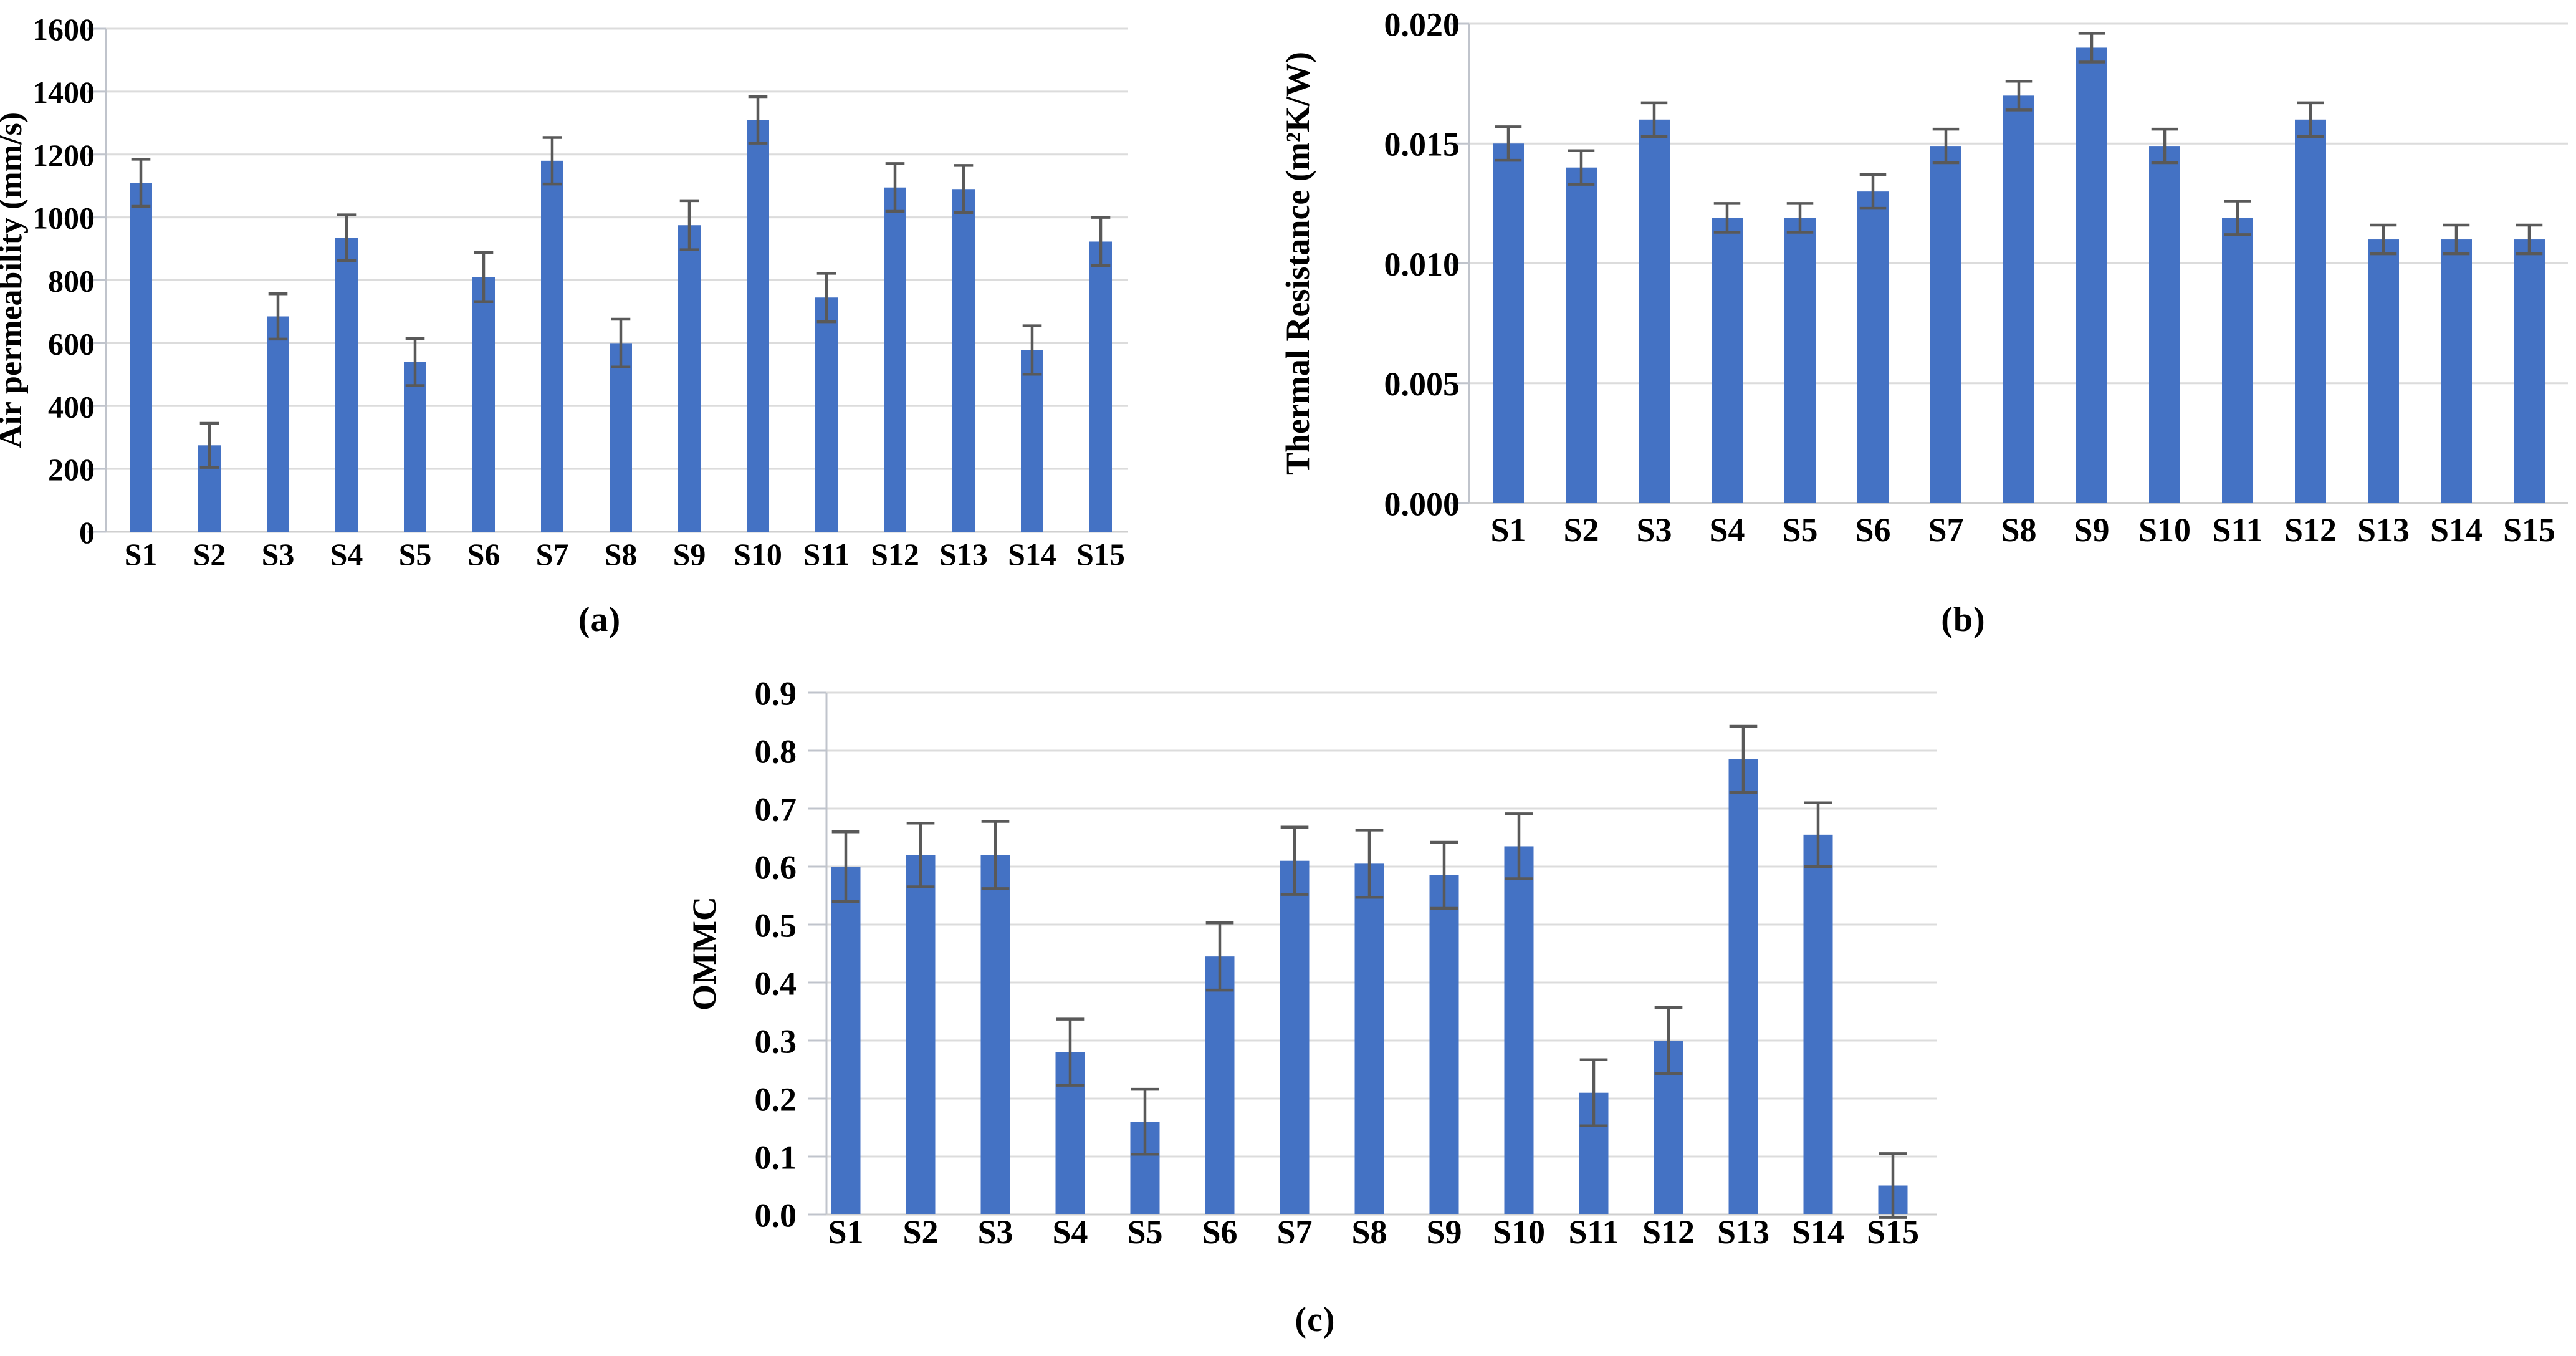 The image size is (2576, 1356). Describe the element at coordinates (1669, 1232) in the screenshot. I see `x-tick-label-S12: S12` at that location.